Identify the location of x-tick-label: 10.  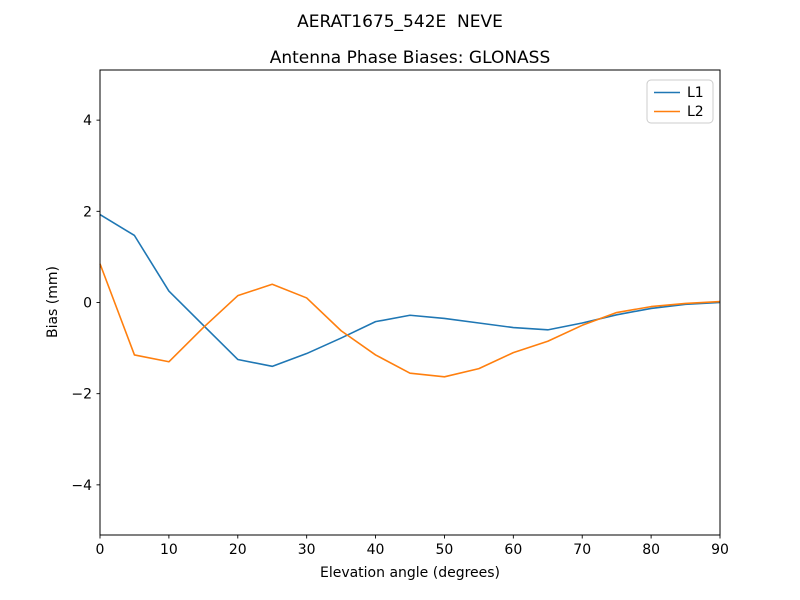
(169, 550).